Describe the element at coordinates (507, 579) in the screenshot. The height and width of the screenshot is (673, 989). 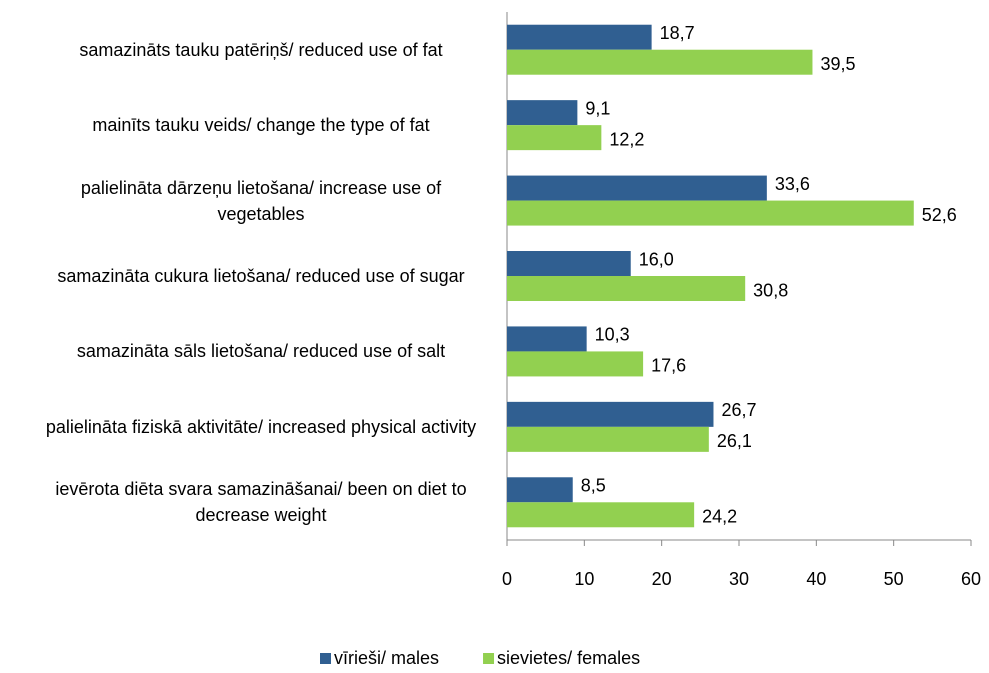
I see `x-tick-label: 0` at that location.